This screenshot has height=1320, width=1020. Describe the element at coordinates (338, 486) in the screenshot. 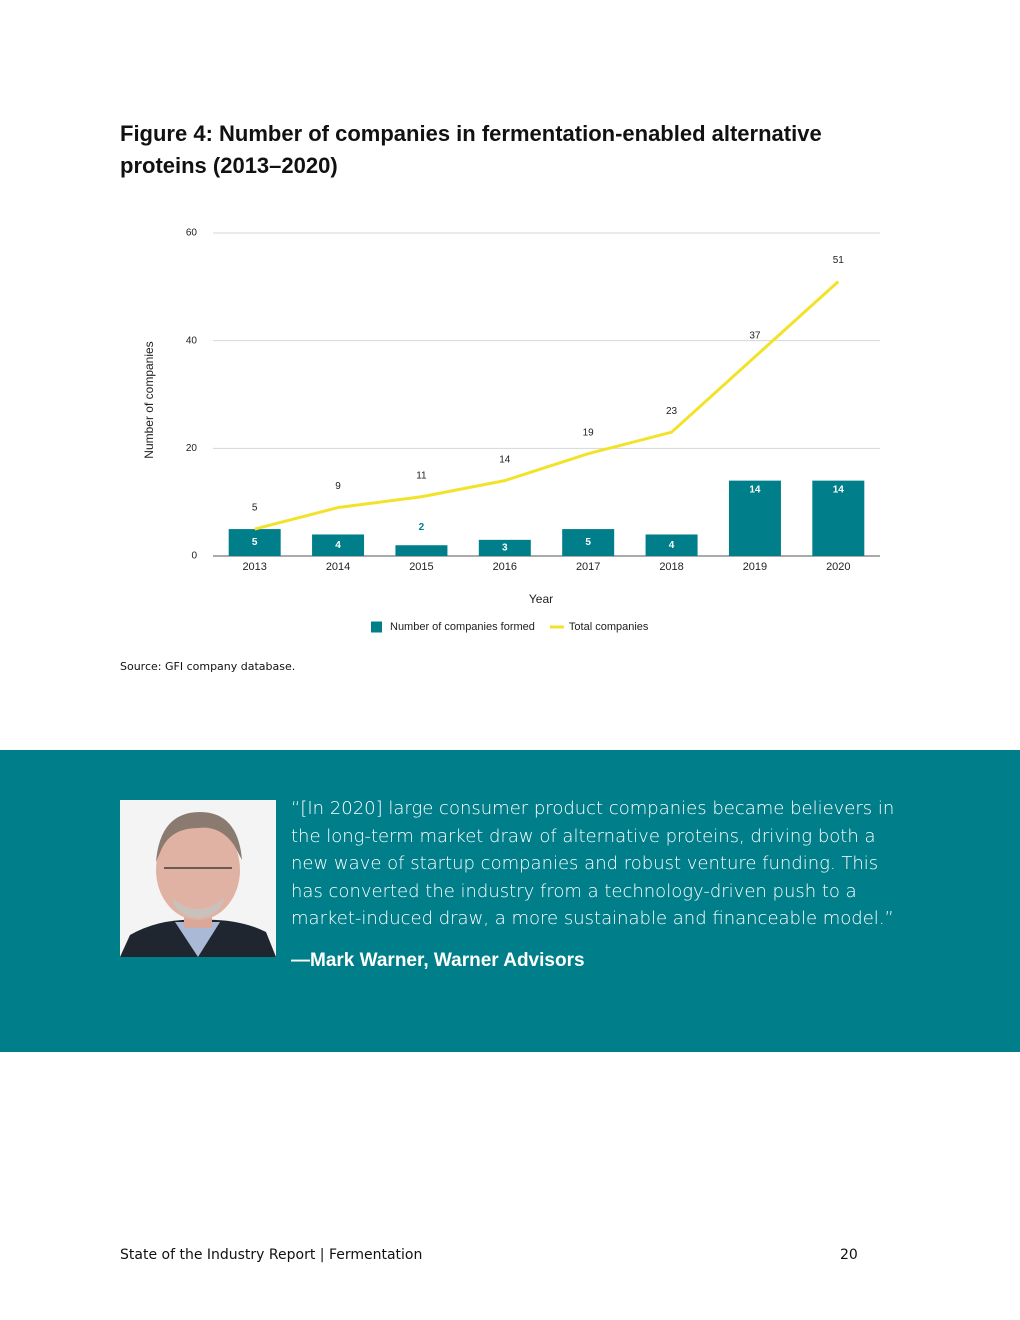

I see `line-value-label: 9` at that location.